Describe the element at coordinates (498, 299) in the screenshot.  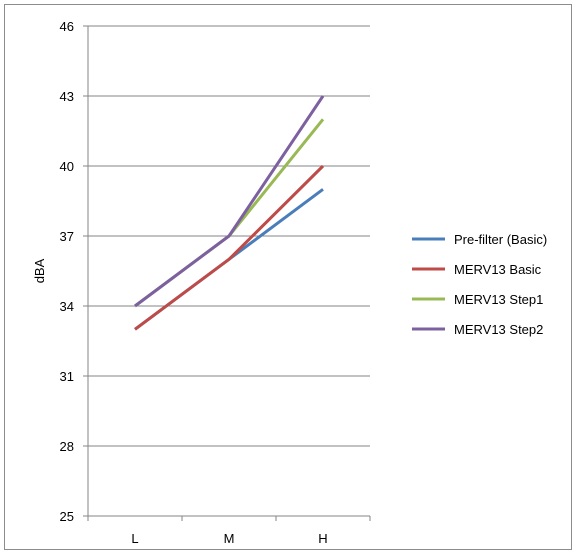
I see `legend-label: MERV13 Step1` at that location.